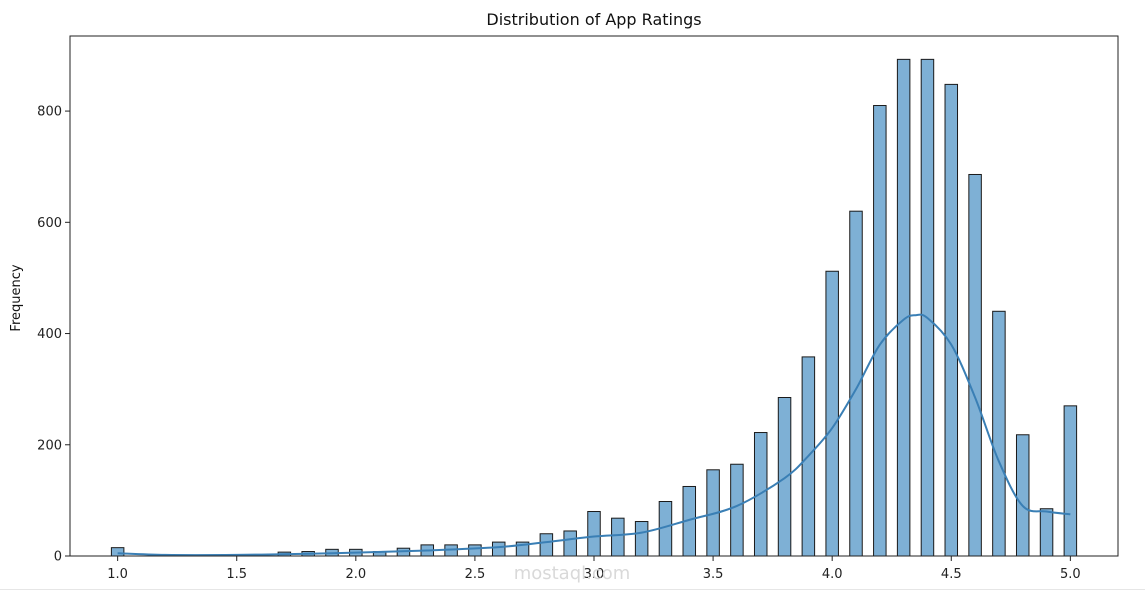 The height and width of the screenshot is (595, 1145). Describe the element at coordinates (713, 574) in the screenshot. I see `x-tick-label: 3.5` at that location.